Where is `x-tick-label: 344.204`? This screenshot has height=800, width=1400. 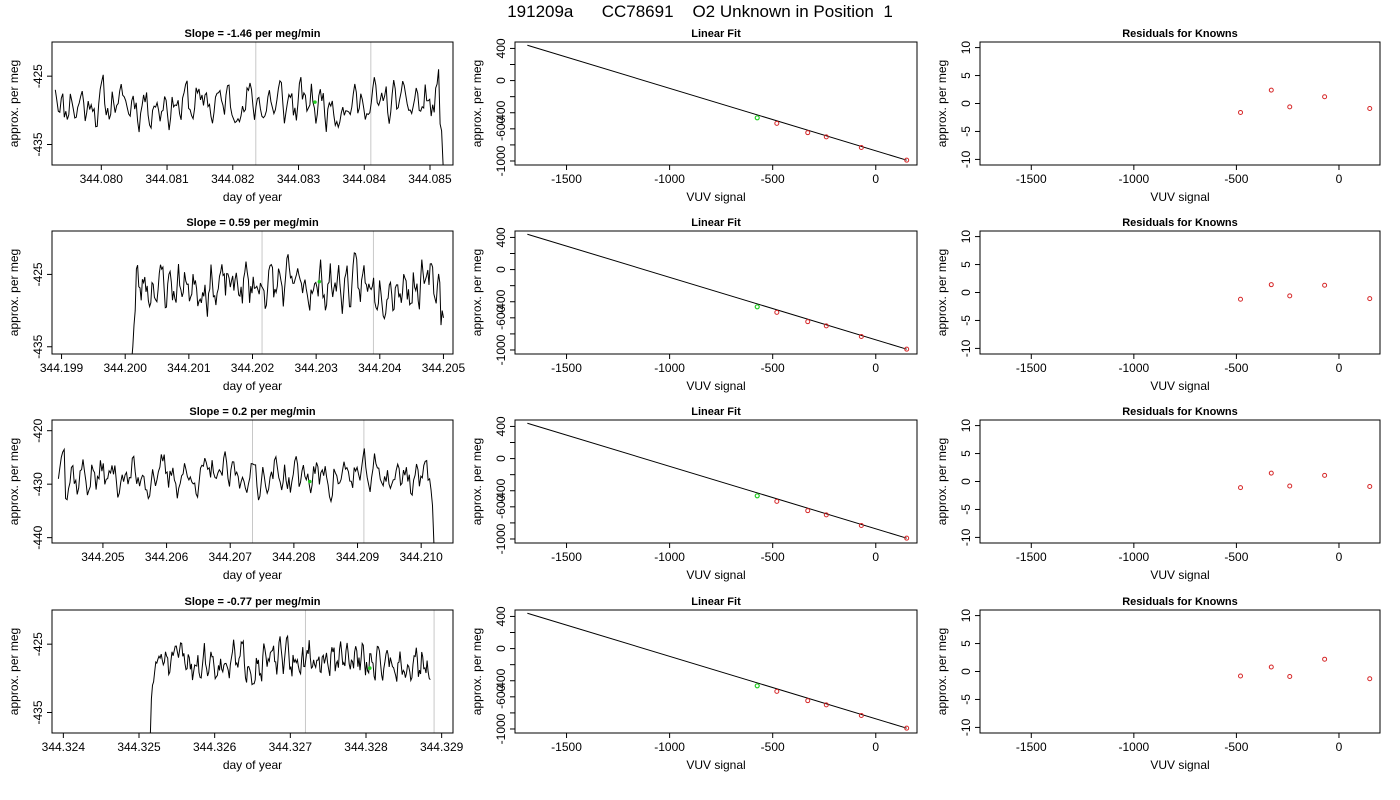
x-tick-label: 344.204 is located at coordinates (380, 368).